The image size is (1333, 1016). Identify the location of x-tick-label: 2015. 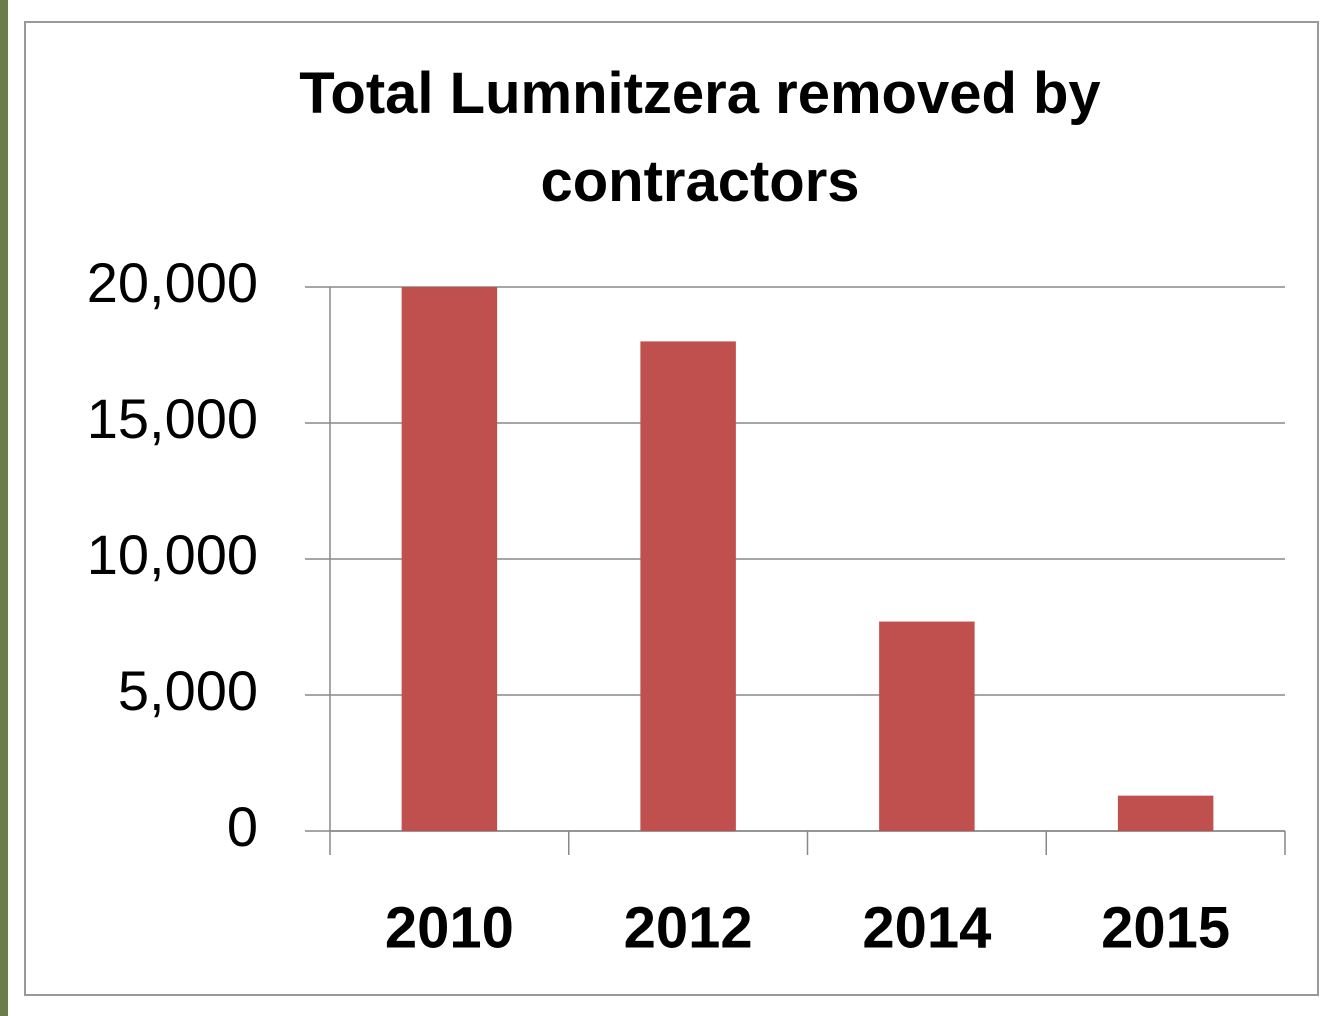
(1165, 927).